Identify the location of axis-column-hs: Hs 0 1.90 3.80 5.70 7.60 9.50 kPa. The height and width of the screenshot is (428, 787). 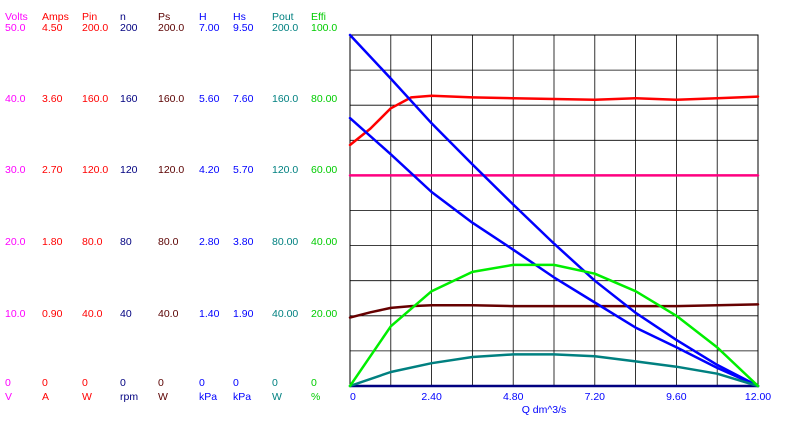
(243, 207).